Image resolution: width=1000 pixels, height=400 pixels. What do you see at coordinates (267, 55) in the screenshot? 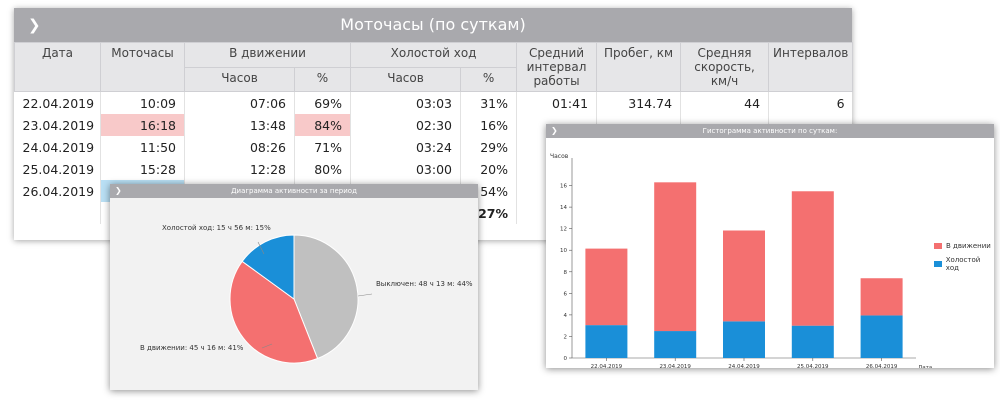
I see `header-moving: В движении` at bounding box center [267, 55].